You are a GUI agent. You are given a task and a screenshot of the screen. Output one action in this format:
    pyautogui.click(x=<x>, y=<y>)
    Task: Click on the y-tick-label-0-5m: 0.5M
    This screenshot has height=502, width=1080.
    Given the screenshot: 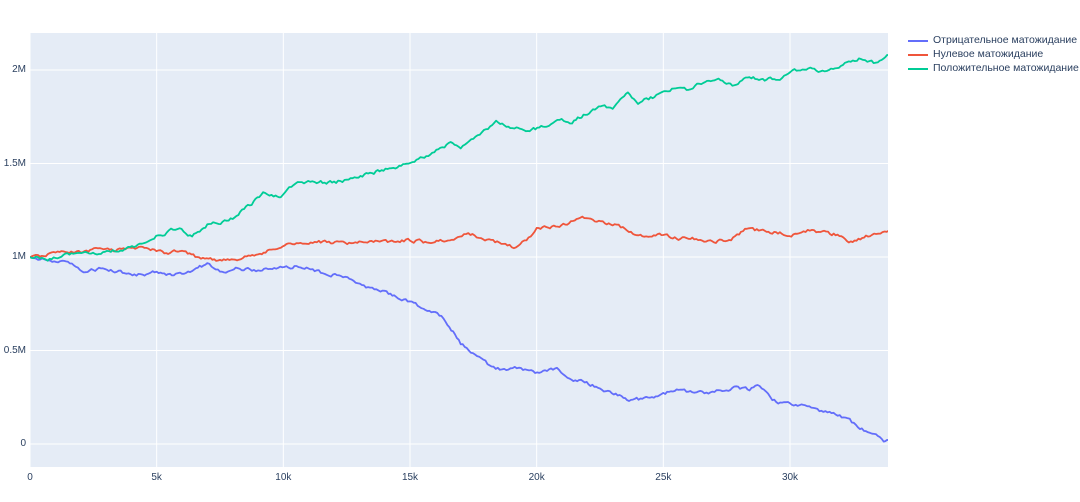 What is the action you would take?
    pyautogui.click(x=14, y=350)
    